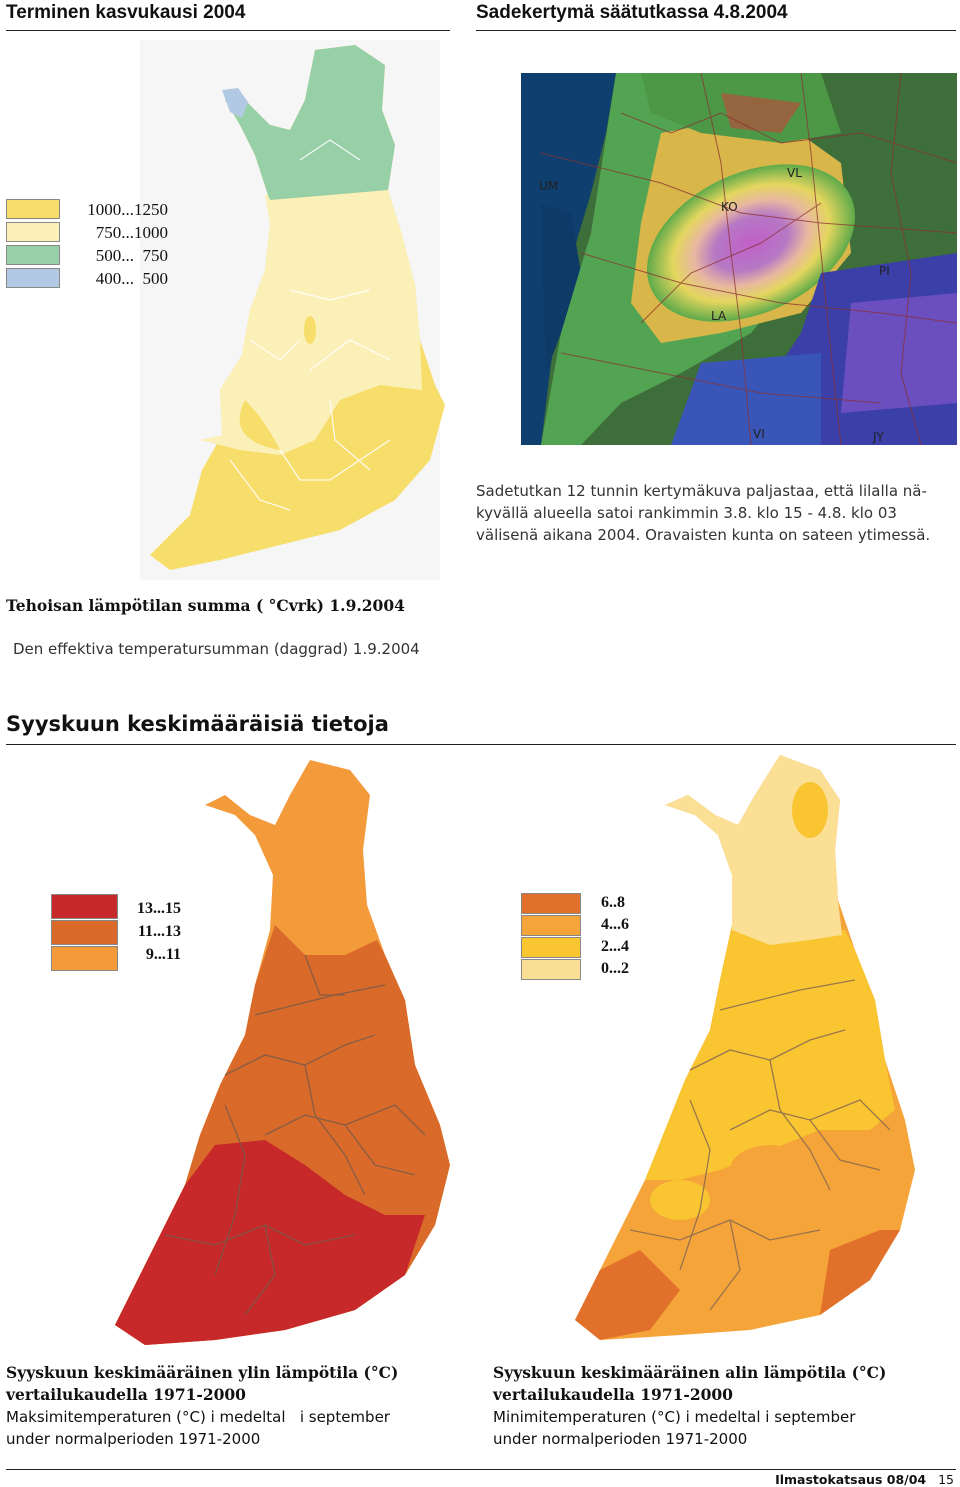  What do you see at coordinates (481, 1469) in the screenshot?
I see `footer-rule` at bounding box center [481, 1469].